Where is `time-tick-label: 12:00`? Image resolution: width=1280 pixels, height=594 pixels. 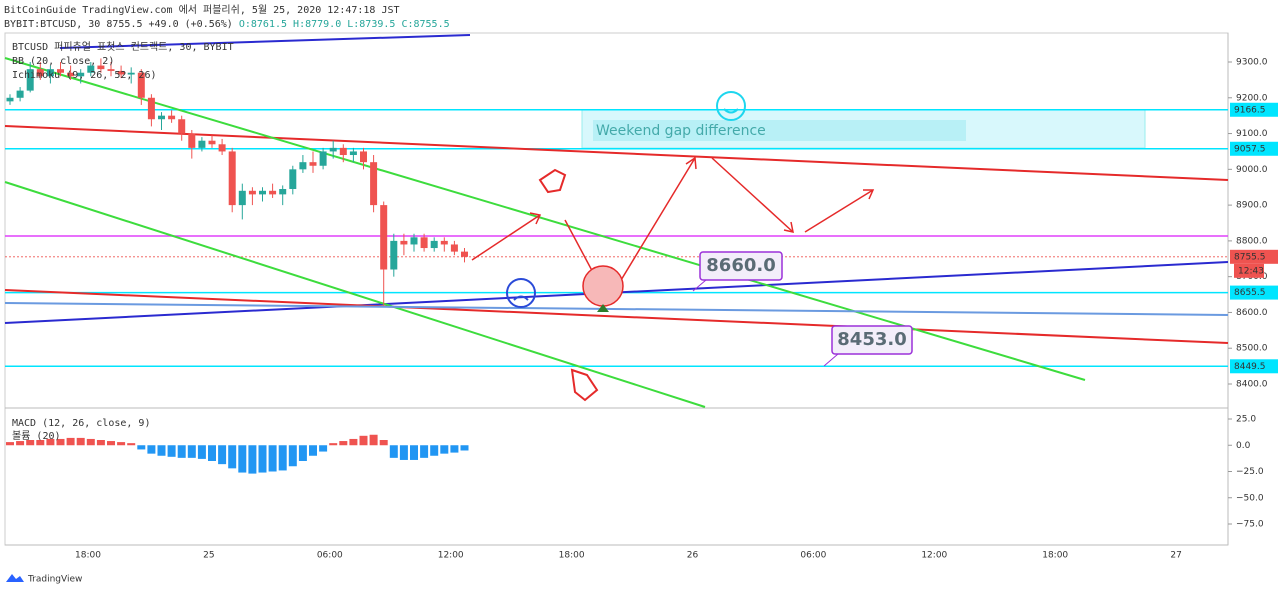 time-tick-label: 12:00 is located at coordinates (934, 556).